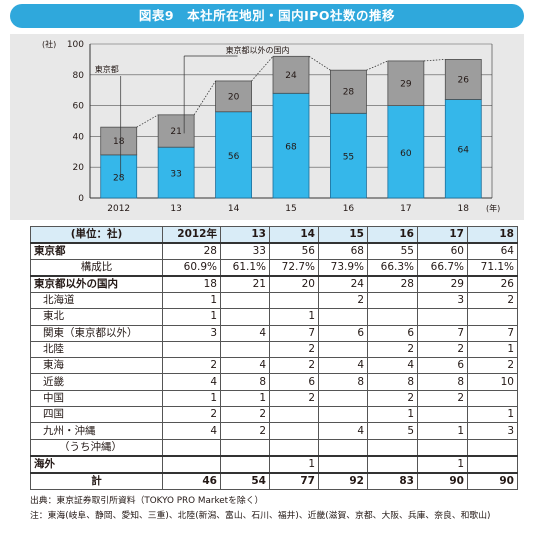  I want to click on data-label-other: 21, so click(175, 132).